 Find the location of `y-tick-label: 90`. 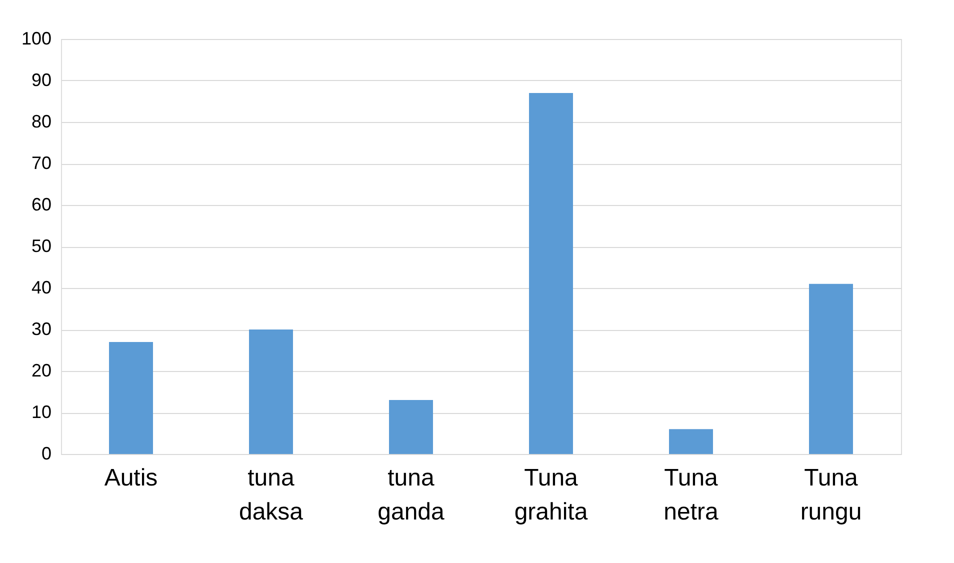

y-tick-label: 90 is located at coordinates (41, 80).